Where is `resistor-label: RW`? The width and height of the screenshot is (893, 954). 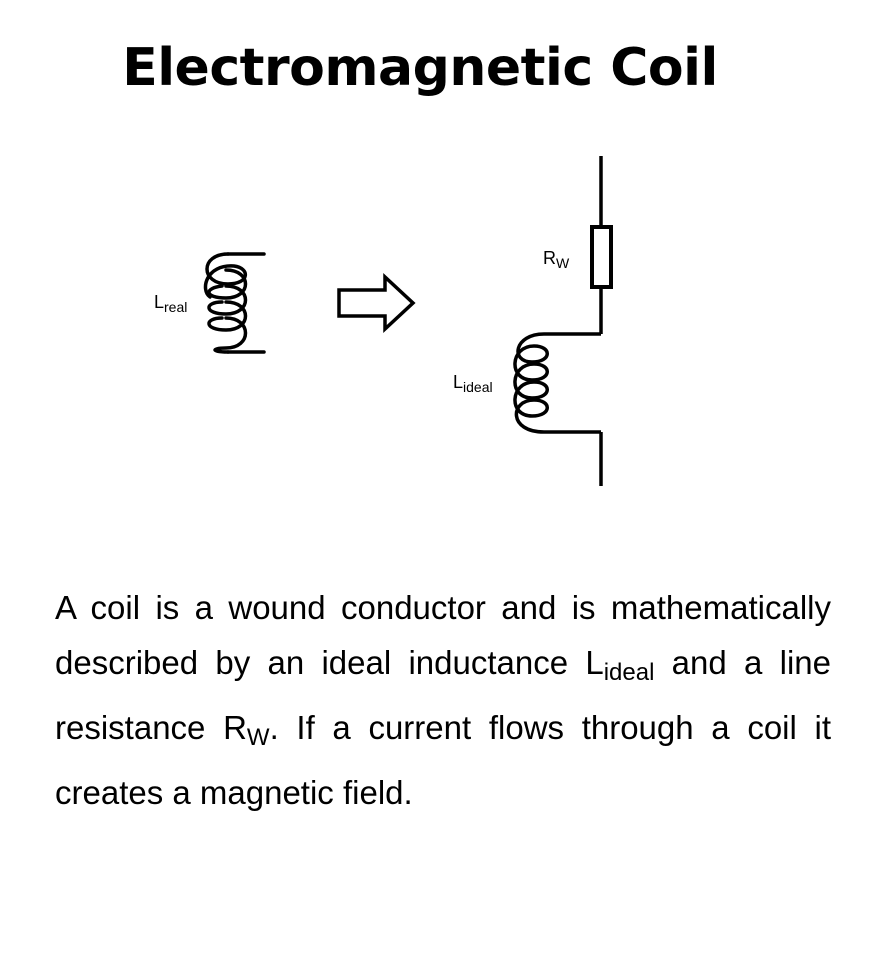 resistor-label: RW is located at coordinates (556, 259).